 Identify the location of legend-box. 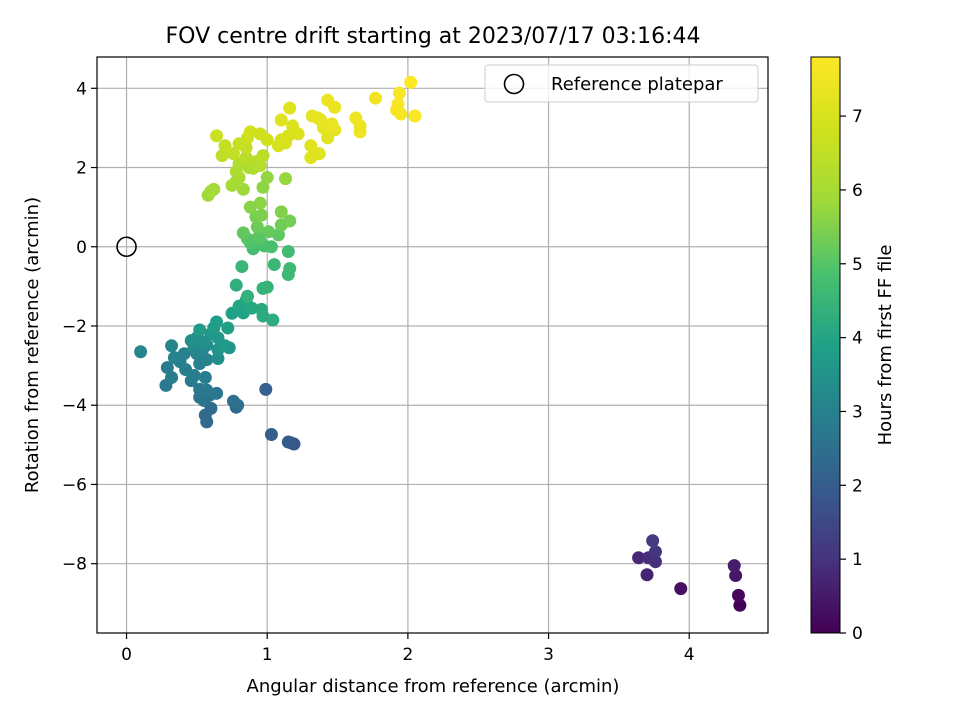
(621, 83).